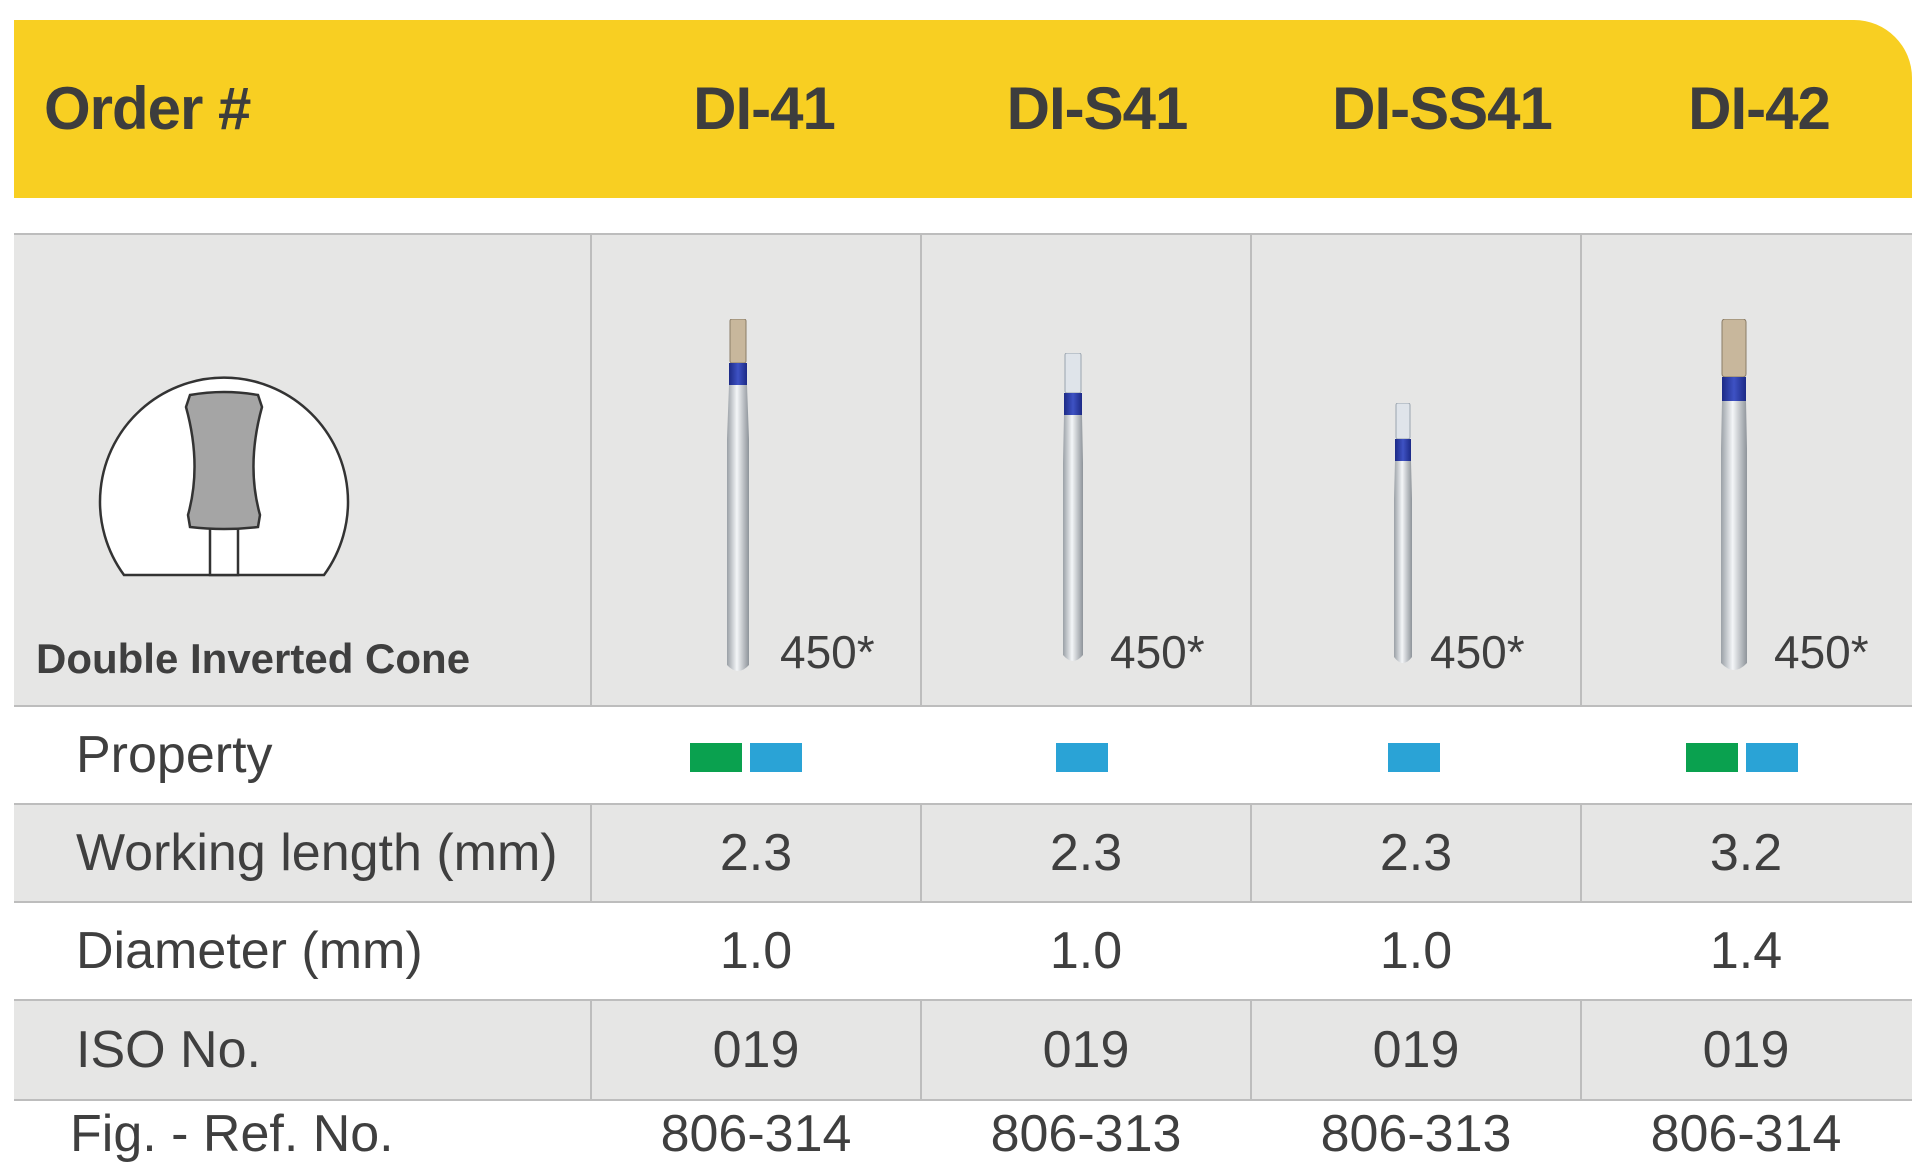 The width and height of the screenshot is (1928, 1170). Describe the element at coordinates (756, 1050) in the screenshot. I see `iso-value-1: 019` at that location.